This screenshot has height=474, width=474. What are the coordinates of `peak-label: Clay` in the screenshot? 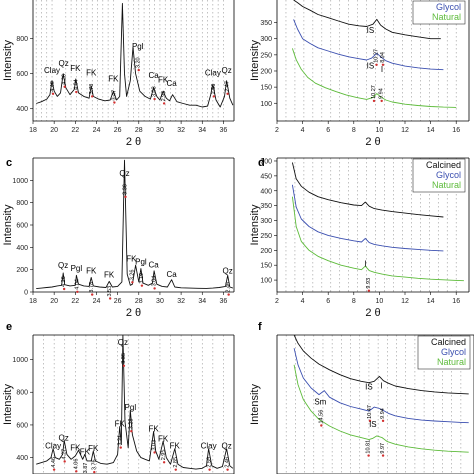 It's located at (52, 70).